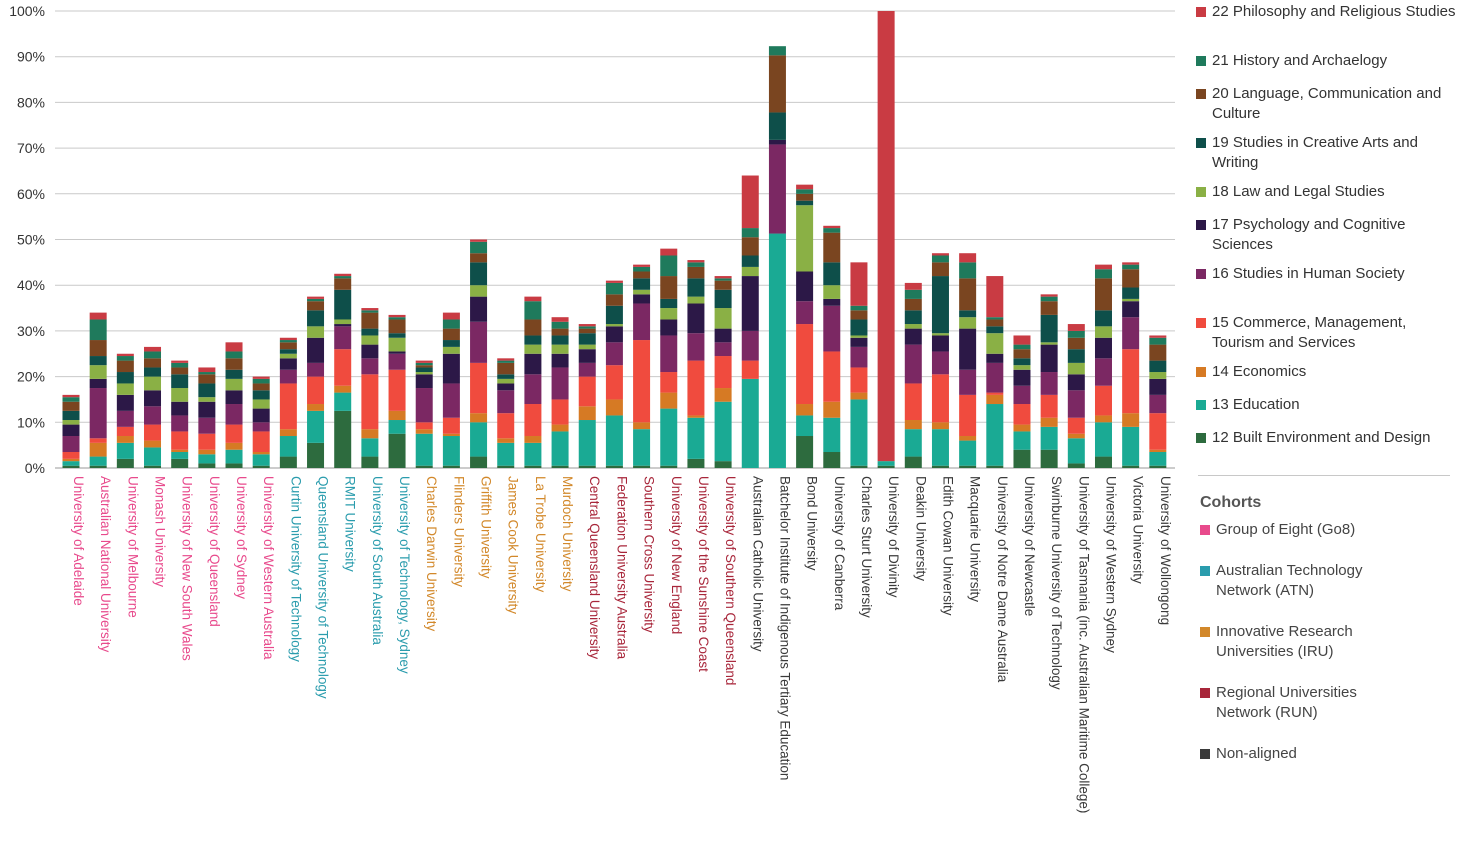 This screenshot has height=858, width=1459. What do you see at coordinates (1334, 11) in the screenshot?
I see `legend-label: 22 Philosophy and Religious Studies` at bounding box center [1334, 11].